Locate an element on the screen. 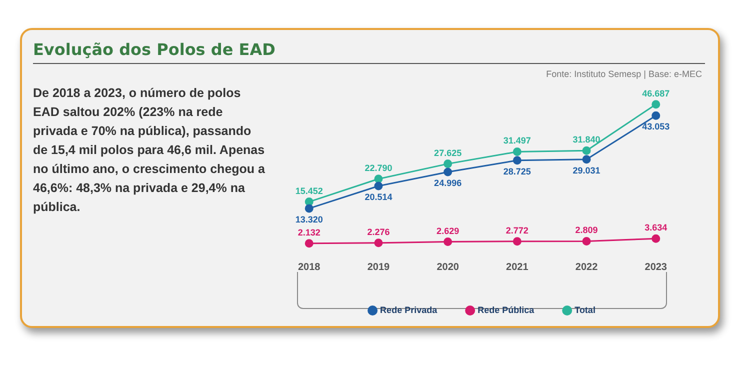 The height and width of the screenshot is (377, 749). x-tick-label: 2021 is located at coordinates (517, 267).